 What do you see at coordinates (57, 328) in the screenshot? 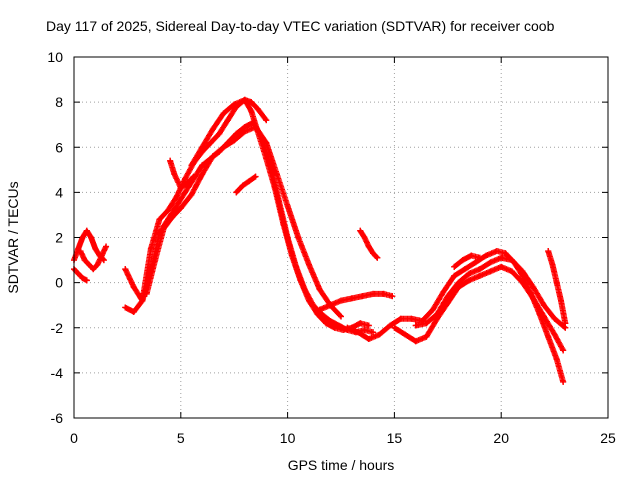
I see `y-tick-label: -2` at bounding box center [57, 328].